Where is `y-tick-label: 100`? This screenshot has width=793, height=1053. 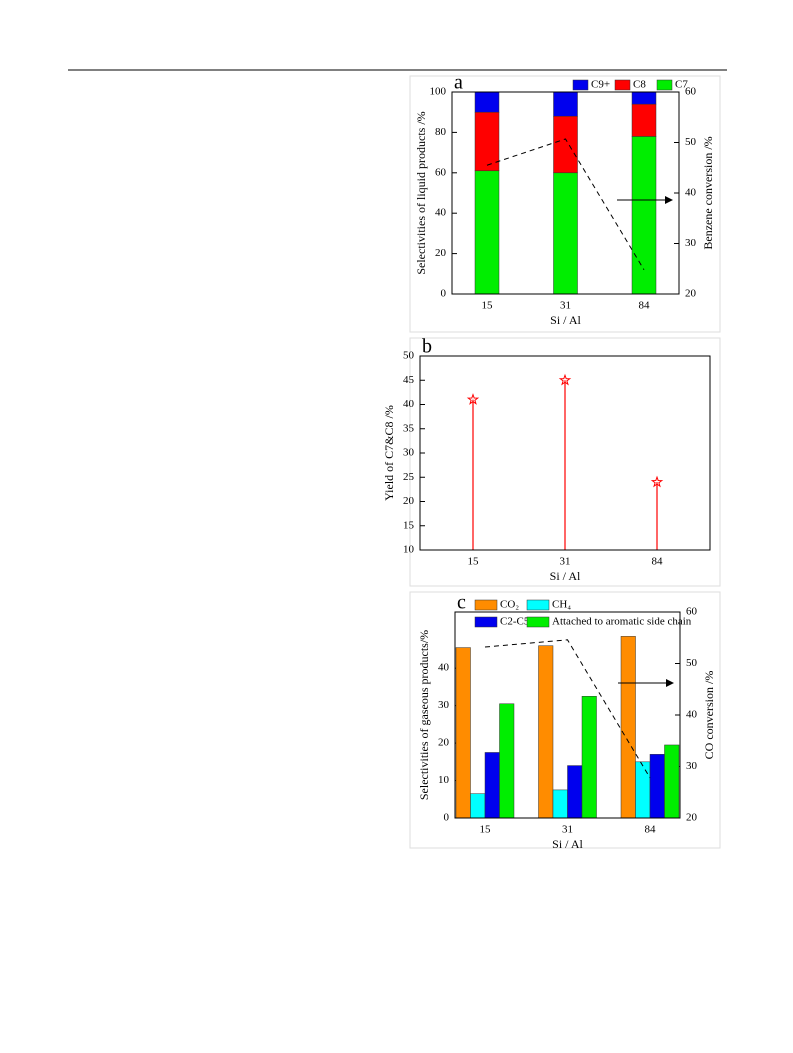 y-tick-label: 100 is located at coordinates (438, 92).